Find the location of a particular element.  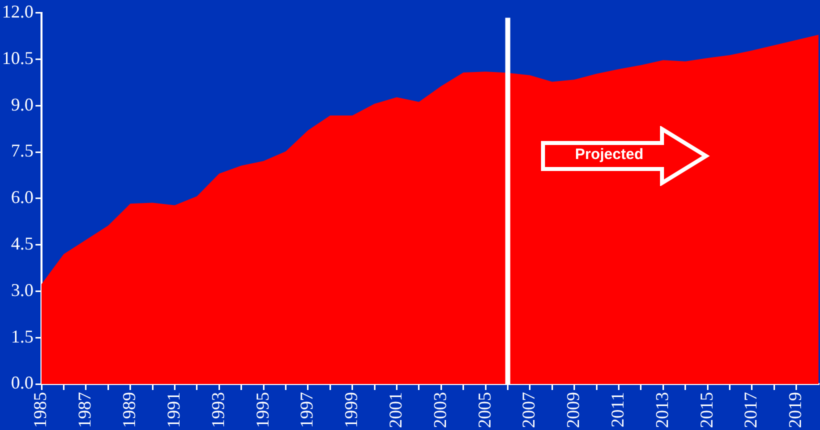

x-tick-label: 2019 is located at coordinates (795, 410).